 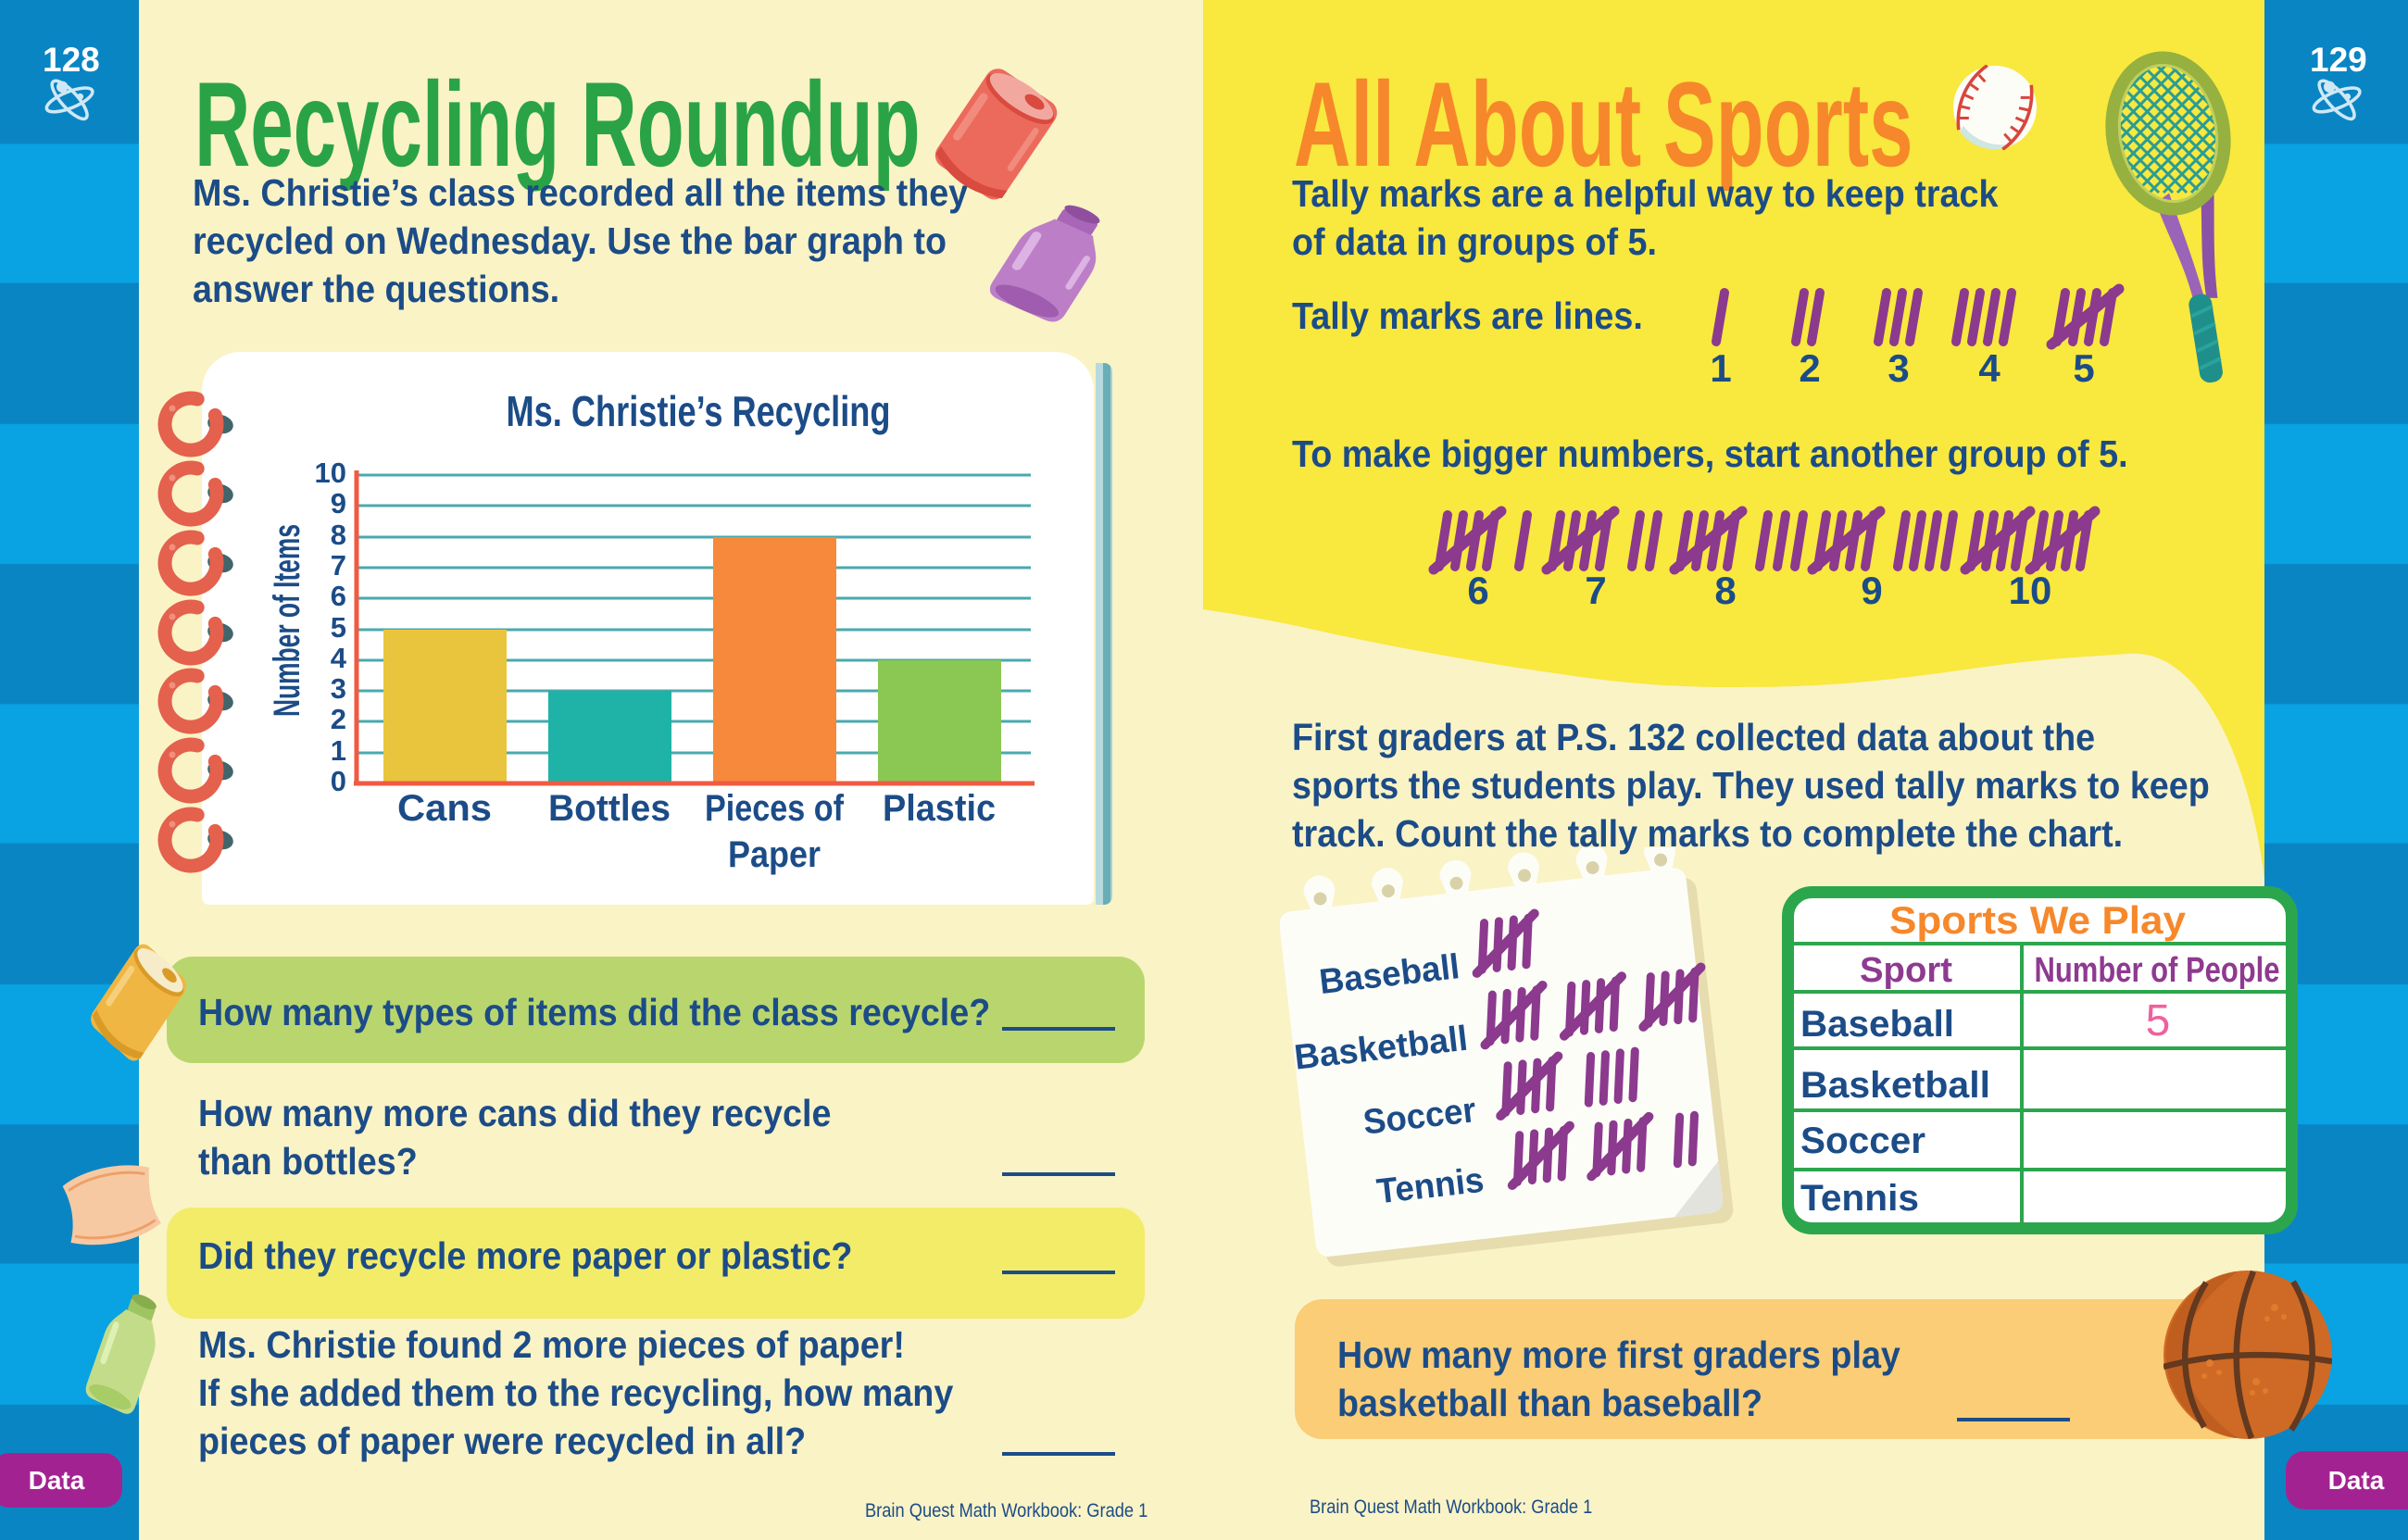 What do you see at coordinates (1906, 970) in the screenshot?
I see `svg-text: Sport` at bounding box center [1906, 970].